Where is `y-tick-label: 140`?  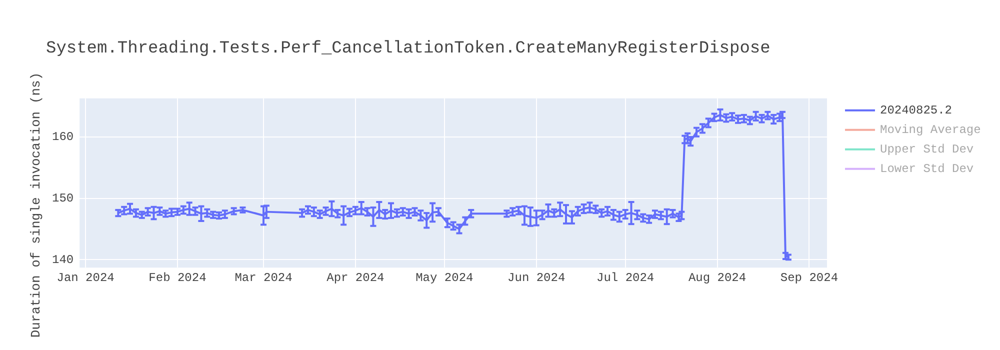
y-tick-label: 140 is located at coordinates (63, 259).